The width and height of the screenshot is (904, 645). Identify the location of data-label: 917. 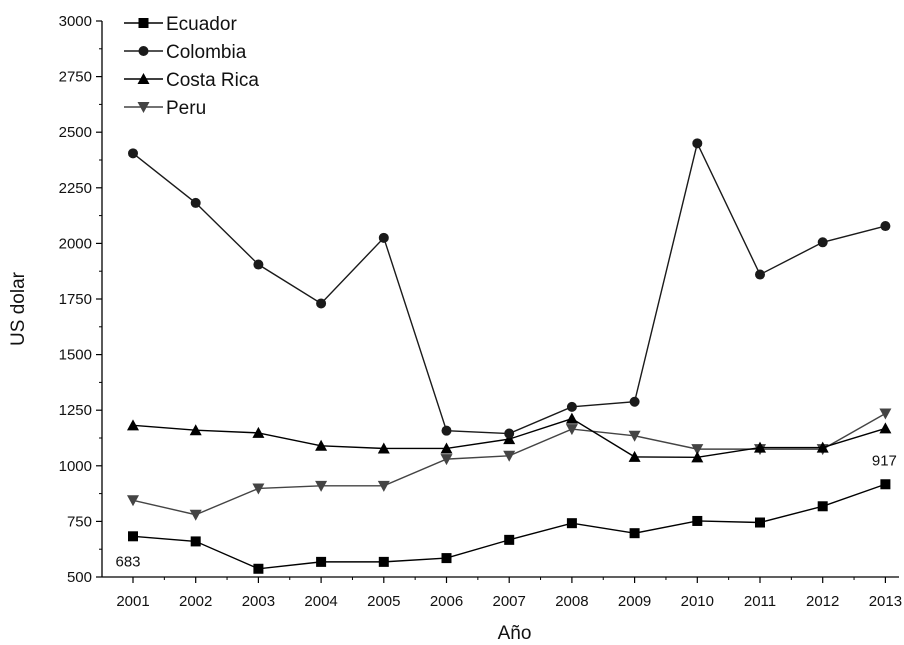
(884, 460).